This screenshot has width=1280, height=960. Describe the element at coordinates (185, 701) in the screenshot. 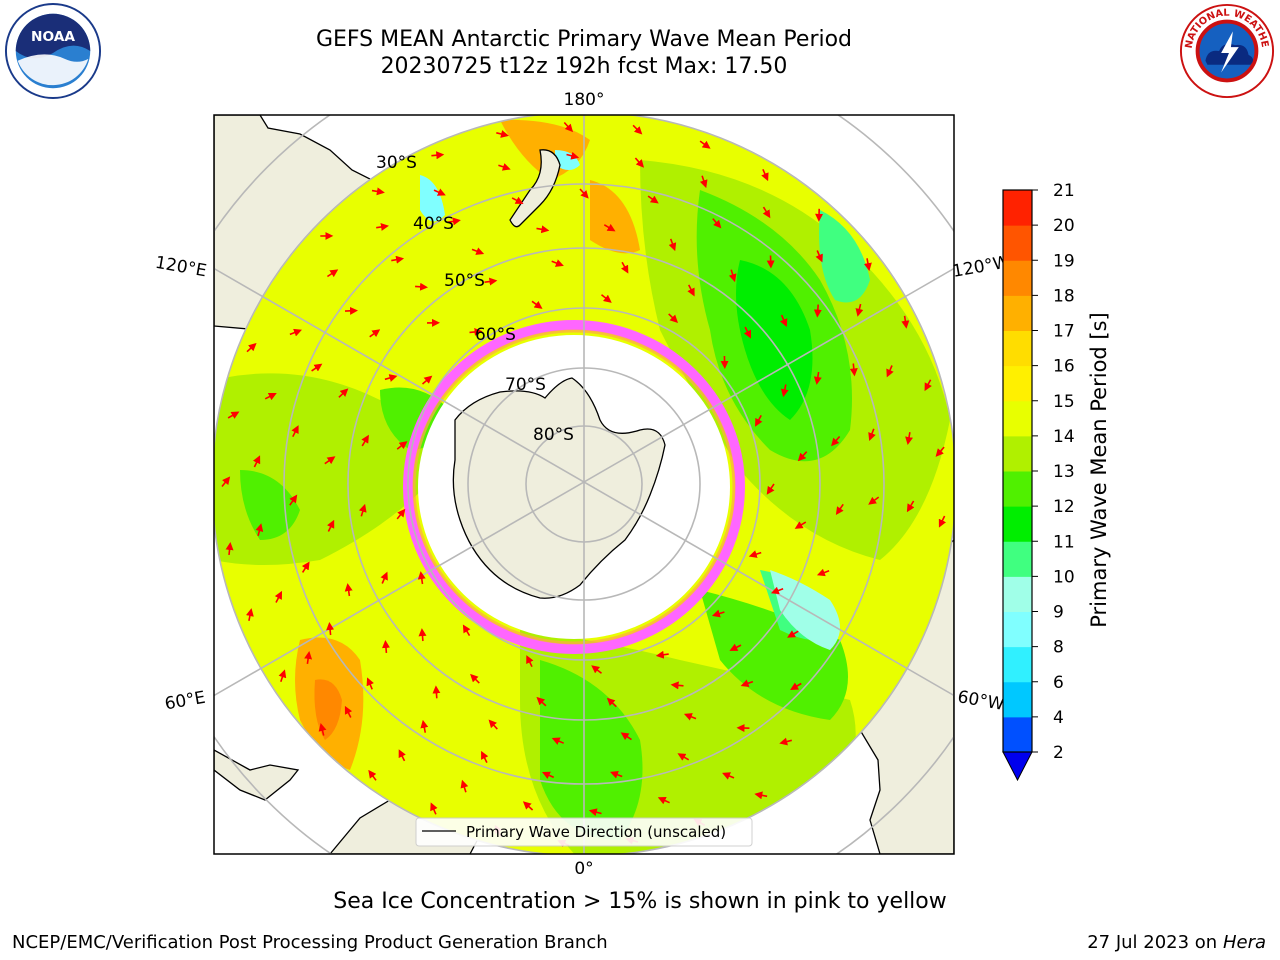

I see `lon-label-lower-left: 60°E` at that location.